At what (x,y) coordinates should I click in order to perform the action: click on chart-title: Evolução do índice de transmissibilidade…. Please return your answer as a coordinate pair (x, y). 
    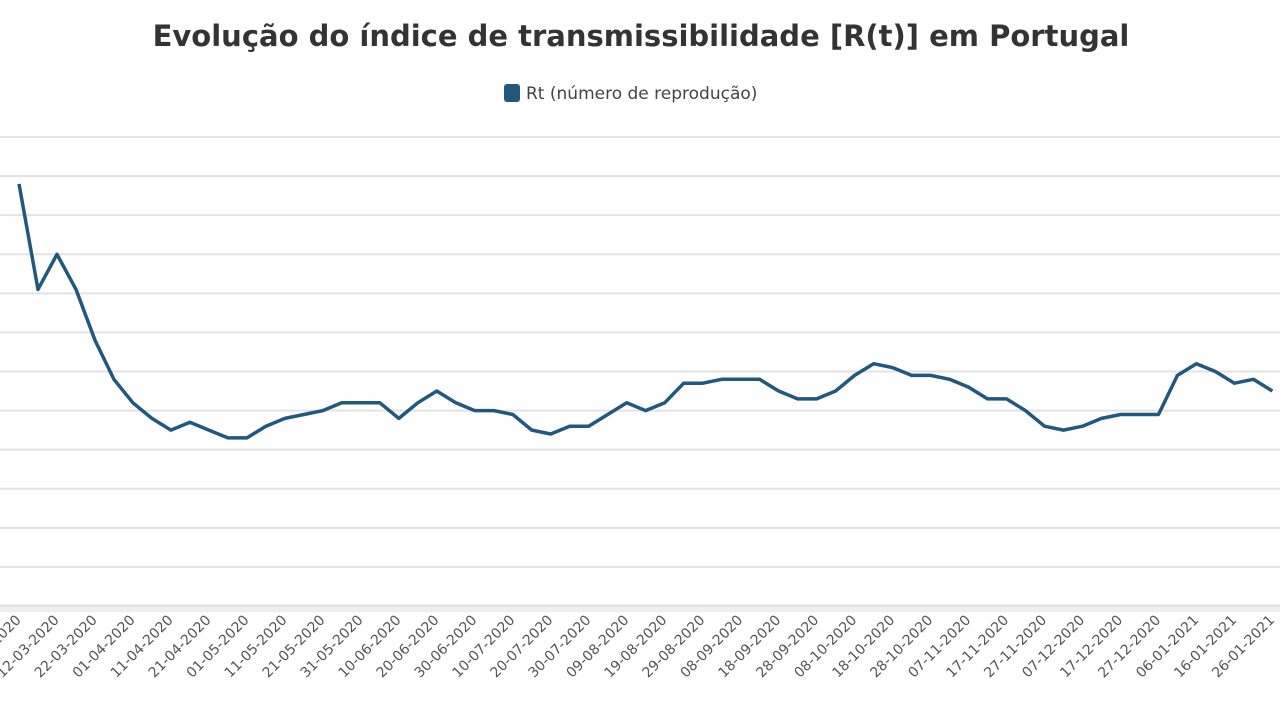
    Looking at the image, I should click on (641, 36).